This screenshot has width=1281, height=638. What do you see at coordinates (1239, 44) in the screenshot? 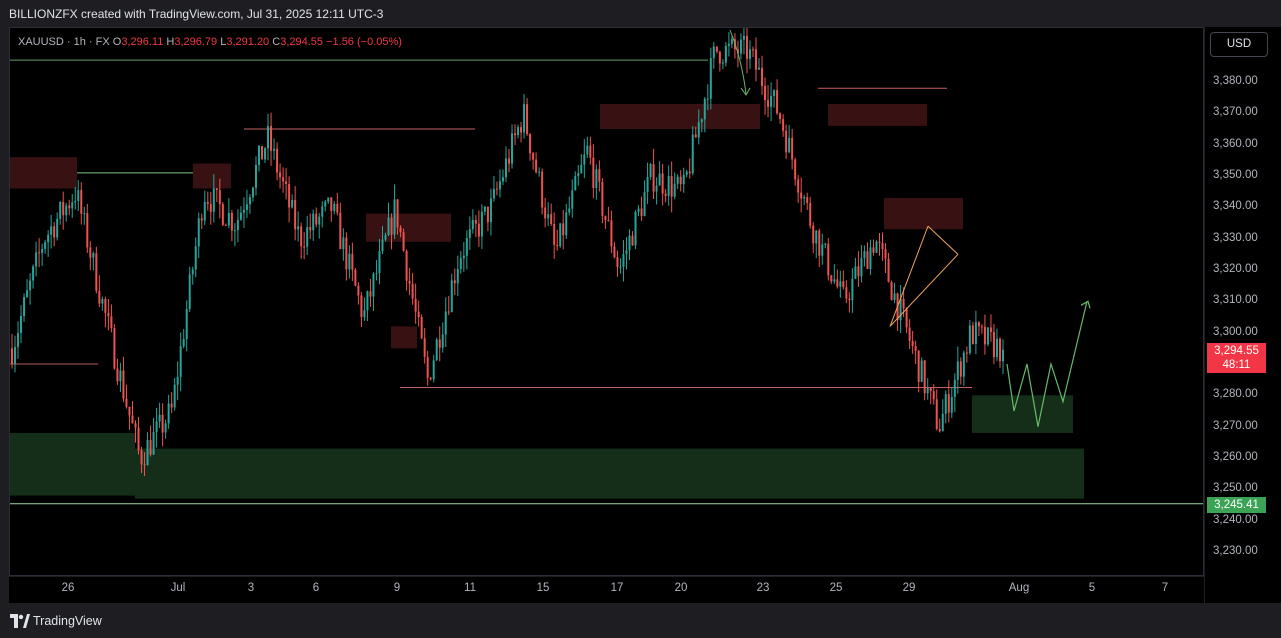
I see `currency-button: USD` at bounding box center [1239, 44].